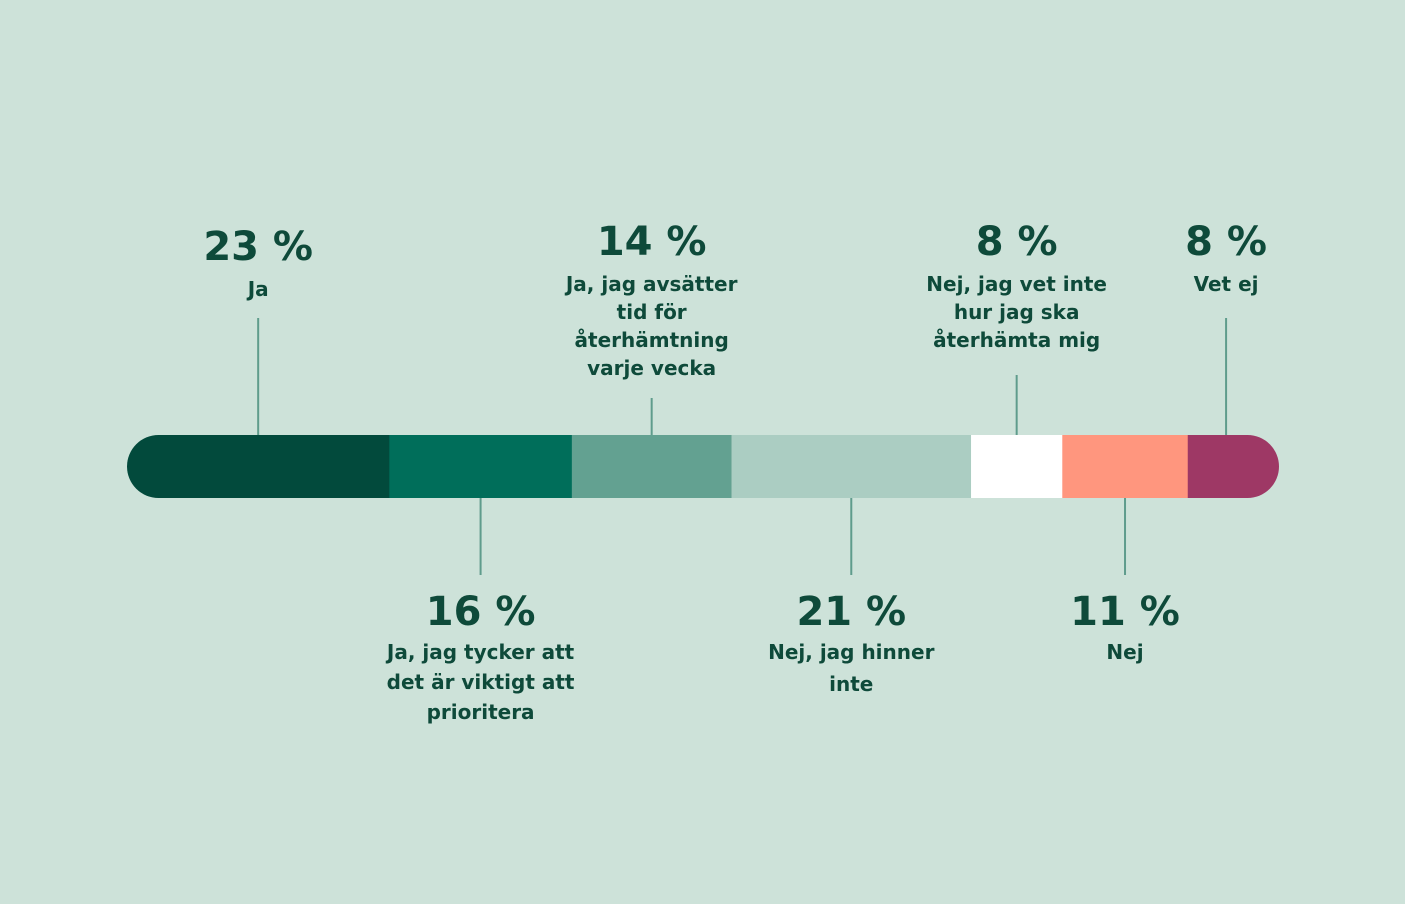 The image size is (1405, 904). What do you see at coordinates (481, 712) in the screenshot?
I see `category-label: prioritera` at bounding box center [481, 712].